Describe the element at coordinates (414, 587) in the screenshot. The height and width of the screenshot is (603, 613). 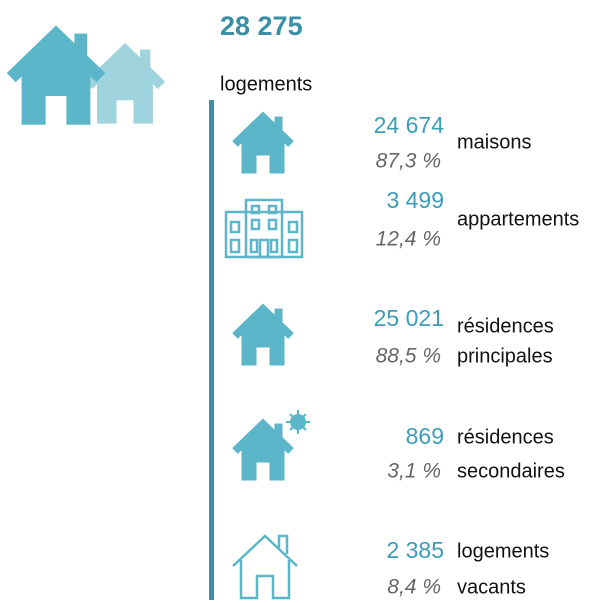
I see `item-percent: 8,4 %` at that location.